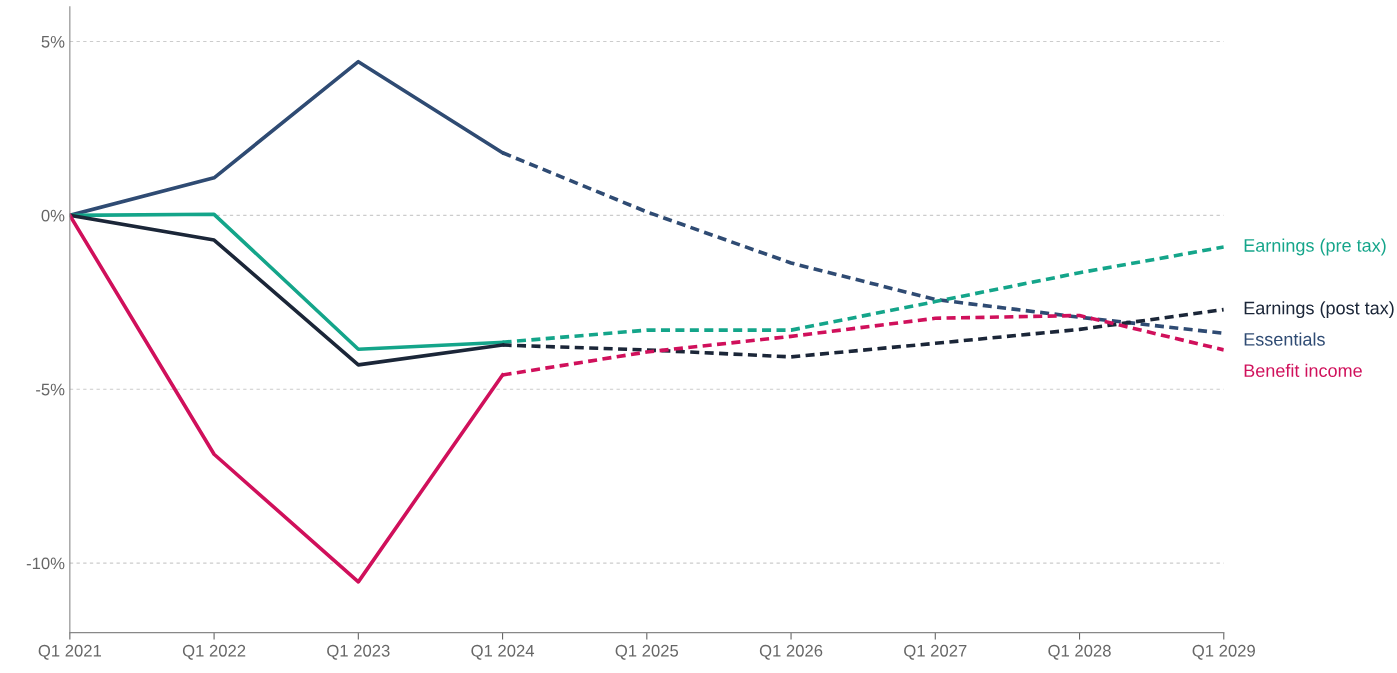 The width and height of the screenshot is (1397, 673). Describe the element at coordinates (1319, 310) in the screenshot. I see `series-label: Earnings (post tax)` at that location.